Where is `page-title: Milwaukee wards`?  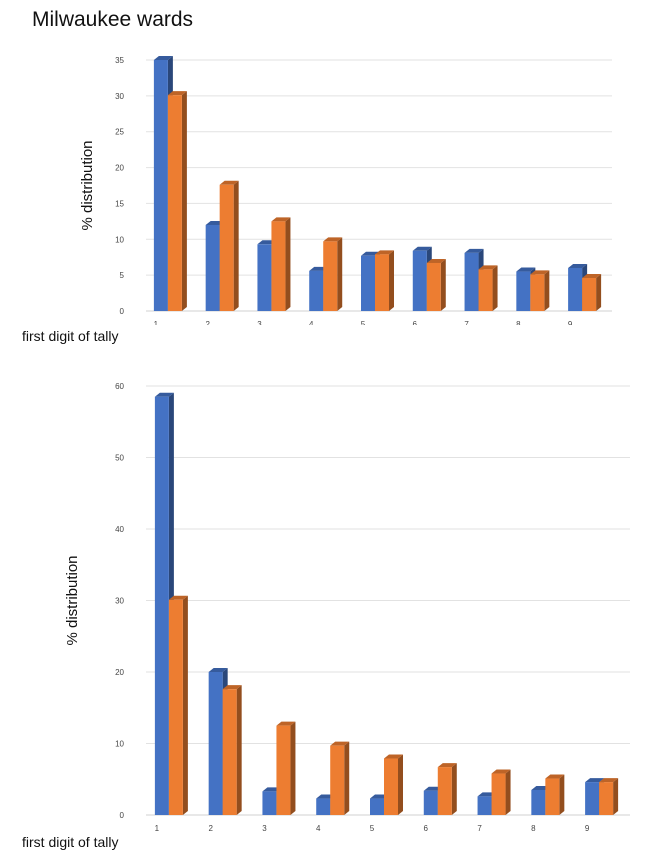 page-title: Milwaukee wards is located at coordinates (113, 19).